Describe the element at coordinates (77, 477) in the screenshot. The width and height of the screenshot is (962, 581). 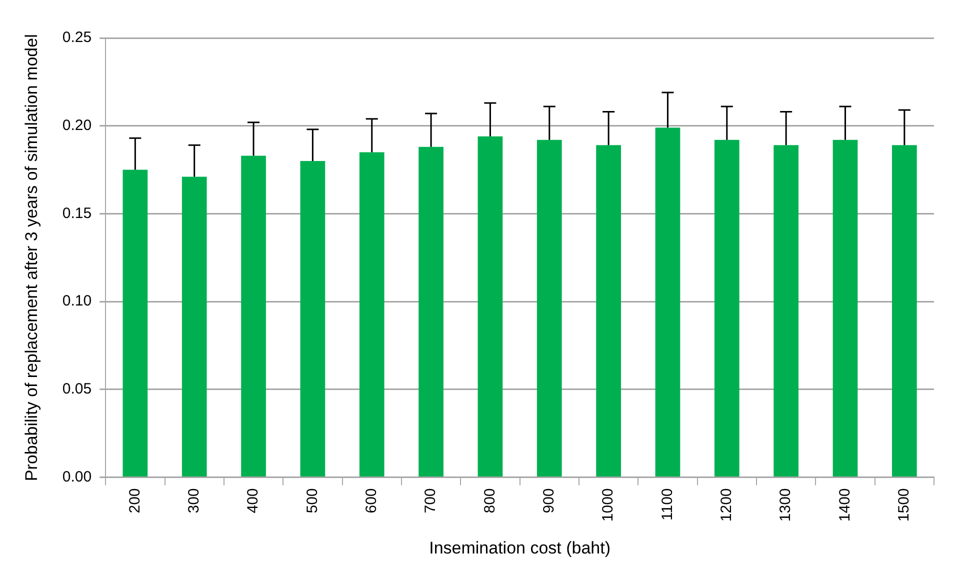
I see `y-tick-label: 0.00` at that location.